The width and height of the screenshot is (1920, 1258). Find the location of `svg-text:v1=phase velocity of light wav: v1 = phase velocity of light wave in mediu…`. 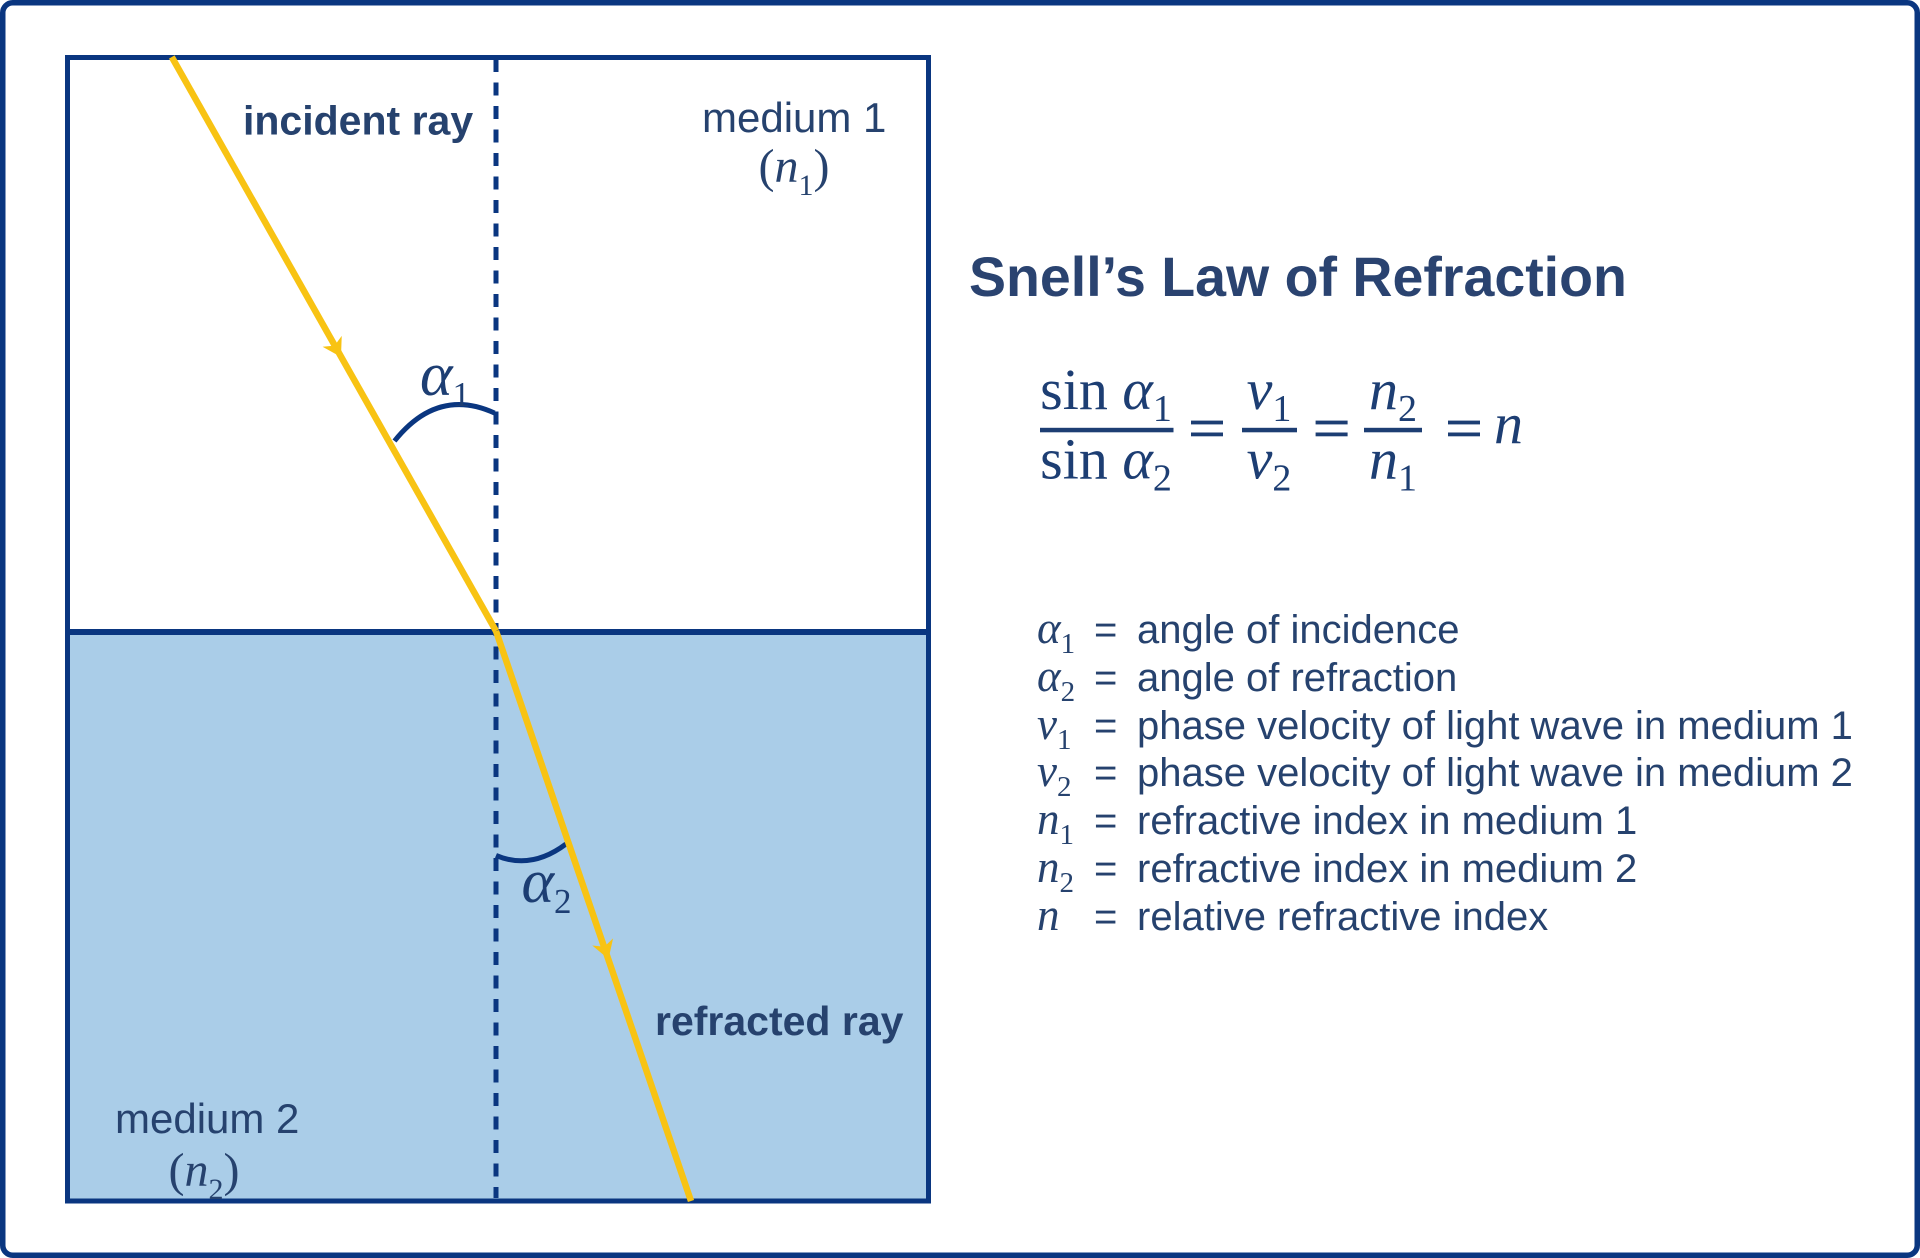

svg-text:v1=phase velocity of light wav: v1 = phase velocity of light wave in mediu… is located at coordinates (1445, 727).